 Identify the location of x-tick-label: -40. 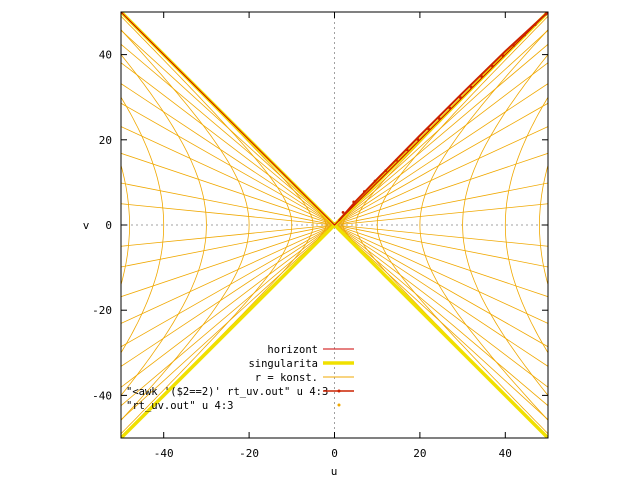
(164, 453).